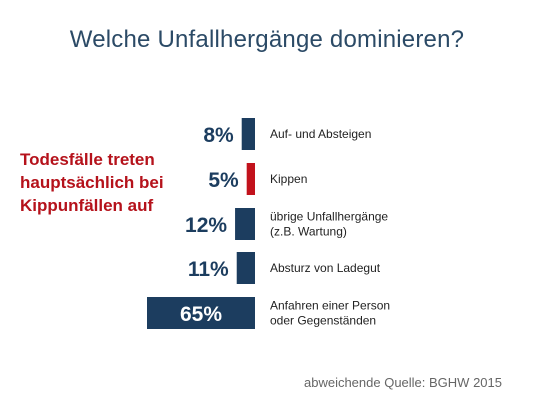  Describe the element at coordinates (308, 232) in the screenshot. I see `category-label: (z.B. Wartung)` at that location.